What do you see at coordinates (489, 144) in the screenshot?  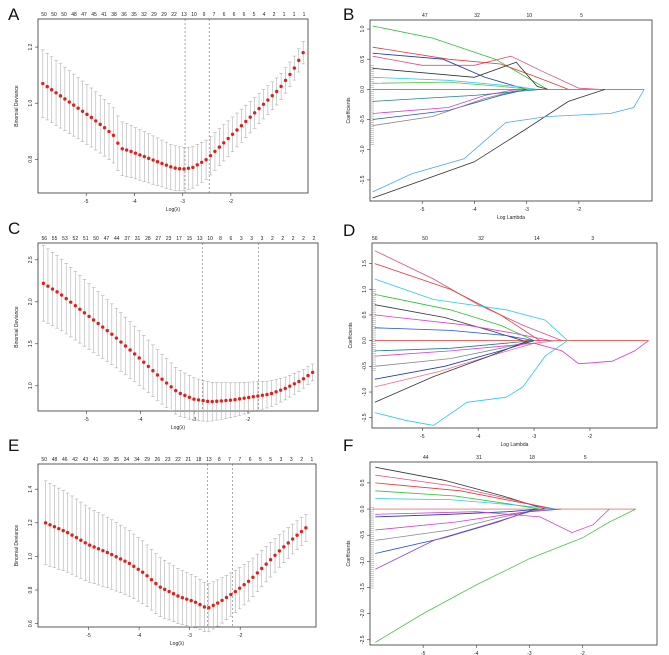 I see `panel-b-coef-path-black-long` at bounding box center [489, 144].